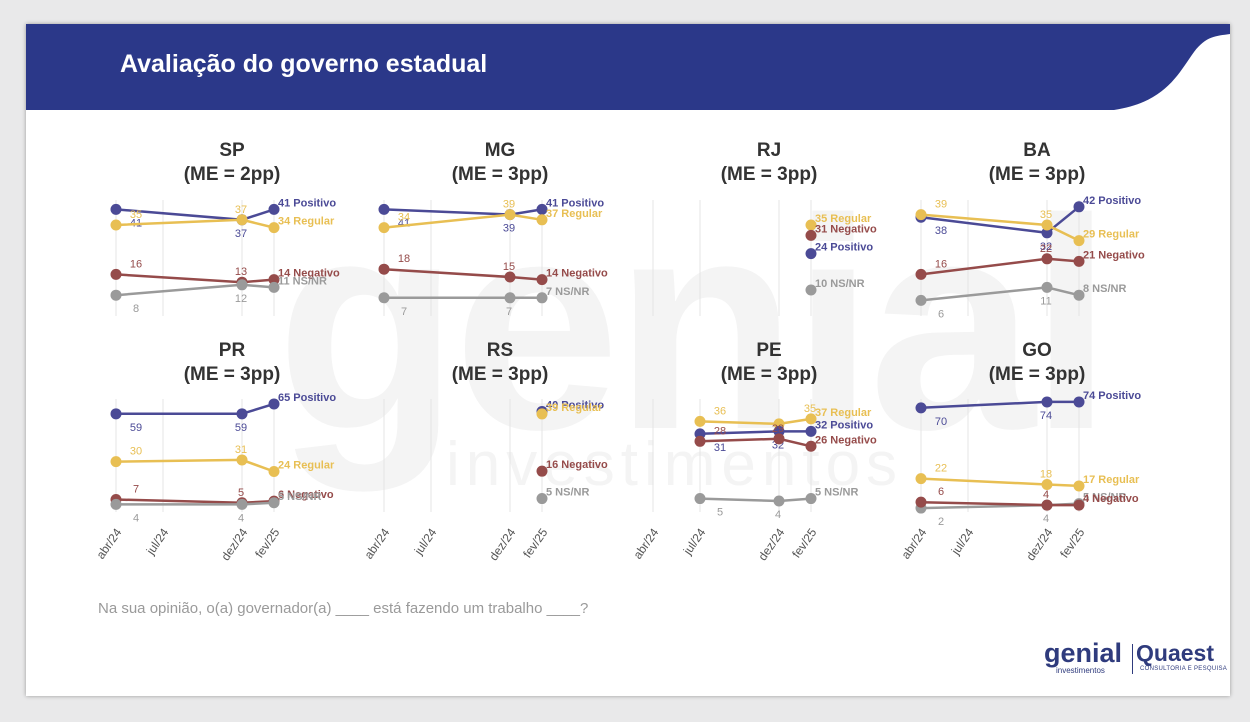 The height and width of the screenshot is (722, 1250). What do you see at coordinates (941, 469) in the screenshot?
I see `data-label: 22` at bounding box center [941, 469].